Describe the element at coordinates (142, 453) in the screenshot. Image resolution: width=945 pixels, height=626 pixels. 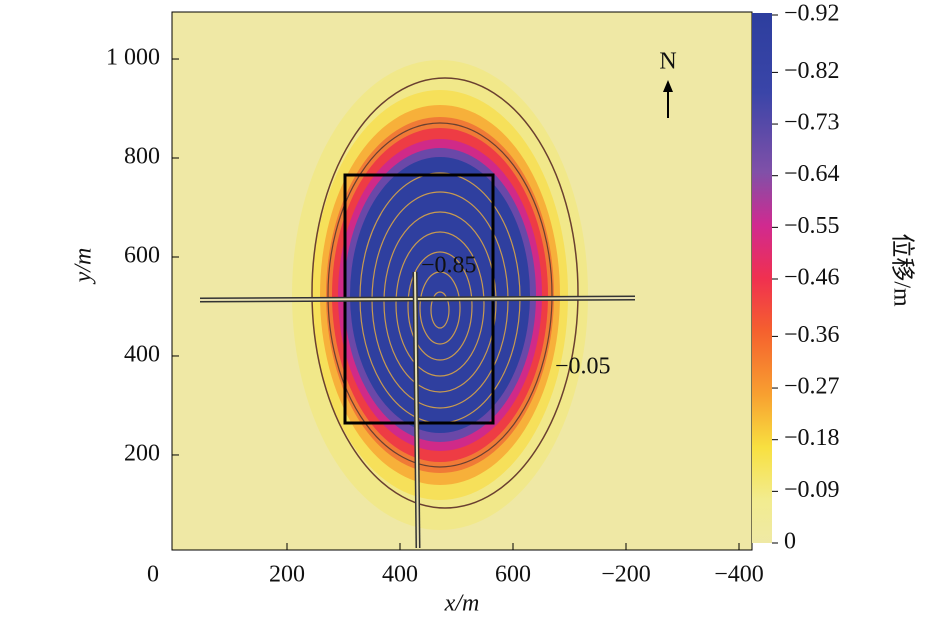
I see `y-tick-label: 200` at that location.